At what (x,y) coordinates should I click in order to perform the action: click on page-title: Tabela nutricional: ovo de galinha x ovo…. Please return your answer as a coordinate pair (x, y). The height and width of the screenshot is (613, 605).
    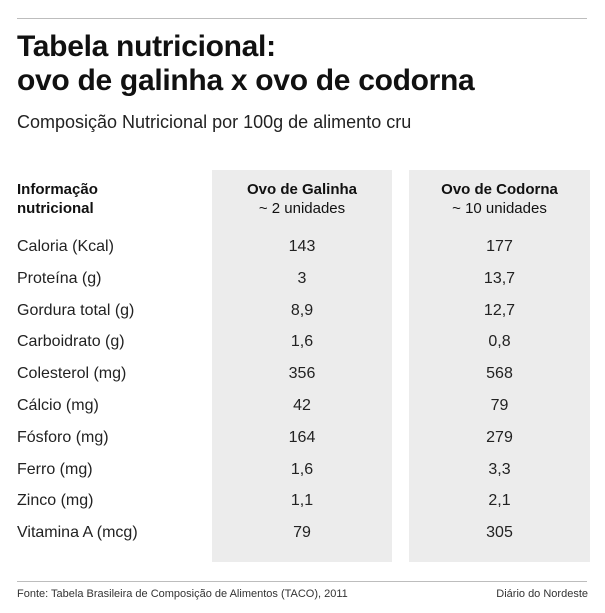
    Looking at the image, I should click on (302, 64).